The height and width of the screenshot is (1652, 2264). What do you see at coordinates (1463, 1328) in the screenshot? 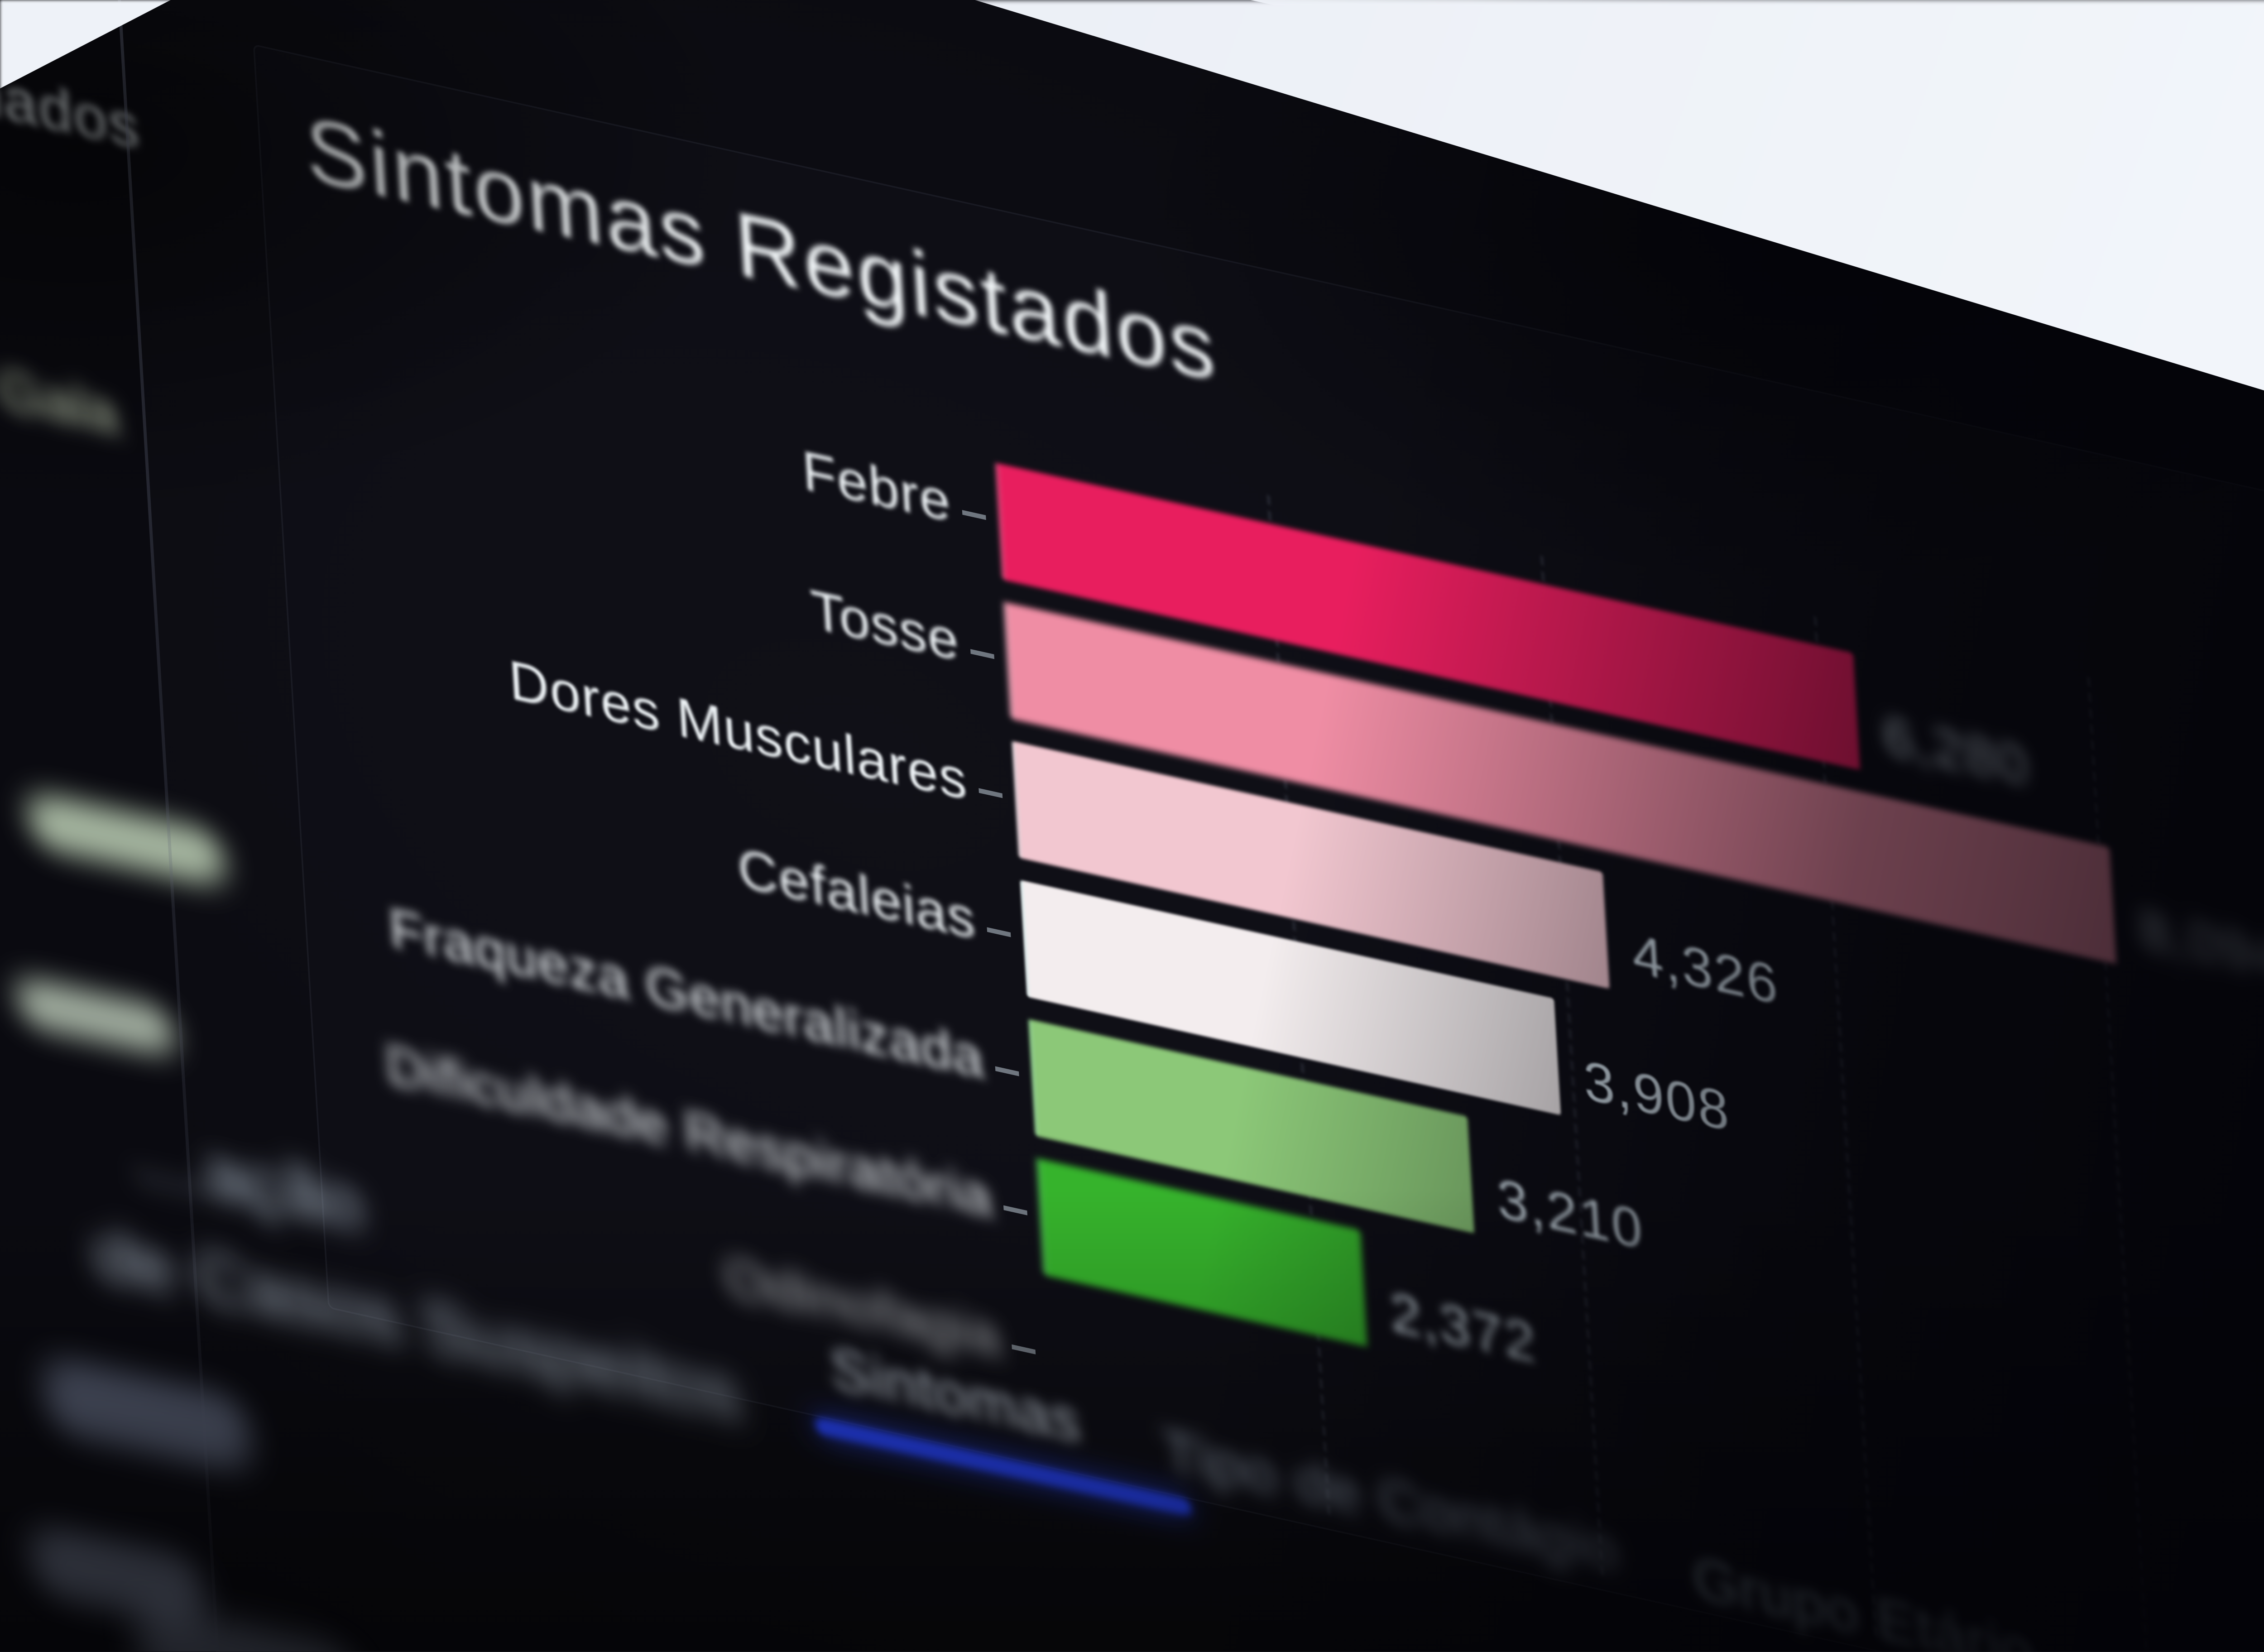
I see `bar-value-label: 2,372` at bounding box center [1463, 1328].